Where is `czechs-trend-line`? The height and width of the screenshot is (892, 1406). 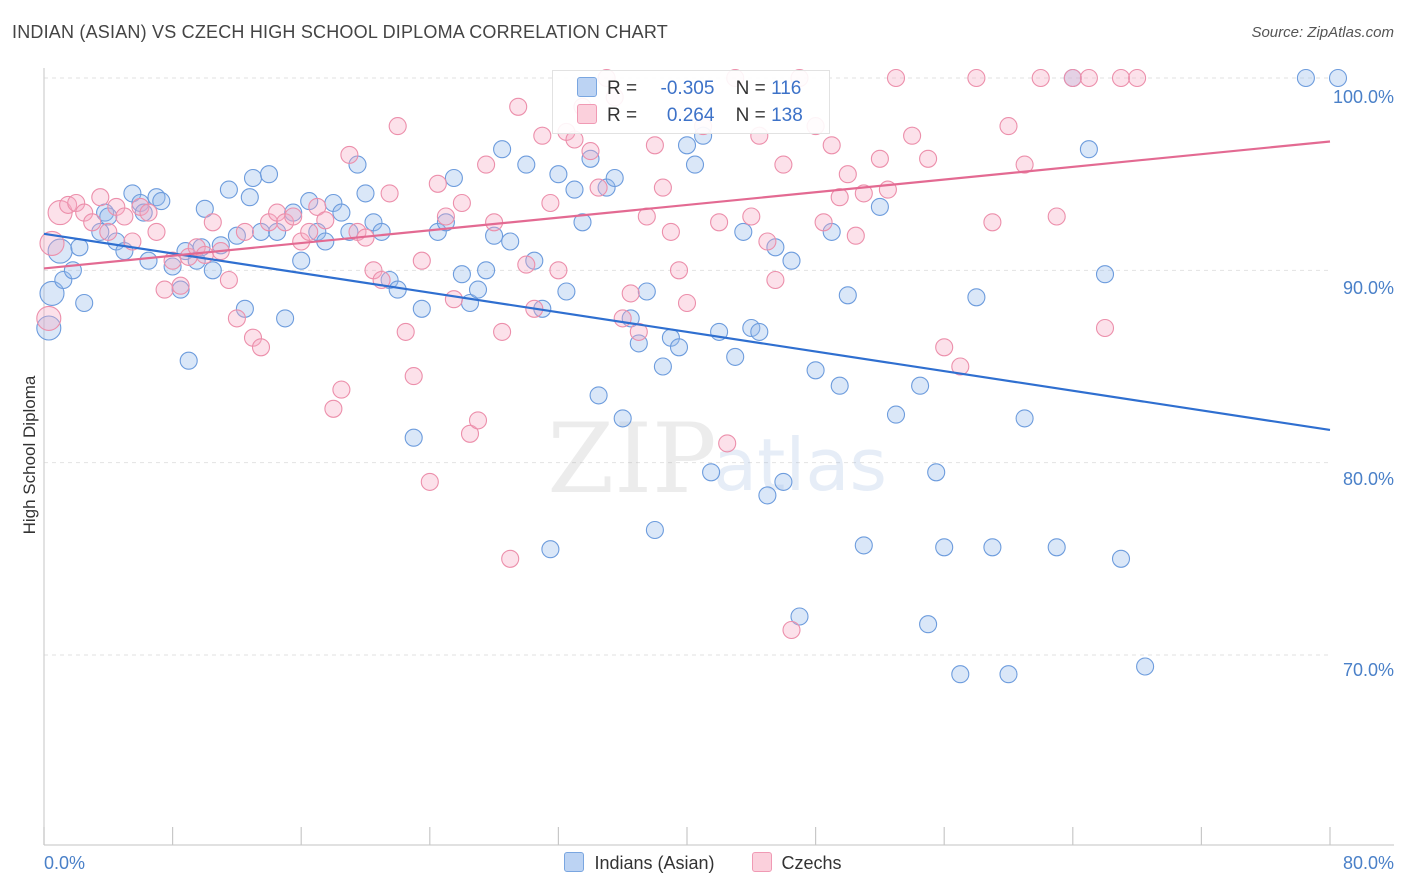 czechs-trend-line is located at coordinates (687, 205).